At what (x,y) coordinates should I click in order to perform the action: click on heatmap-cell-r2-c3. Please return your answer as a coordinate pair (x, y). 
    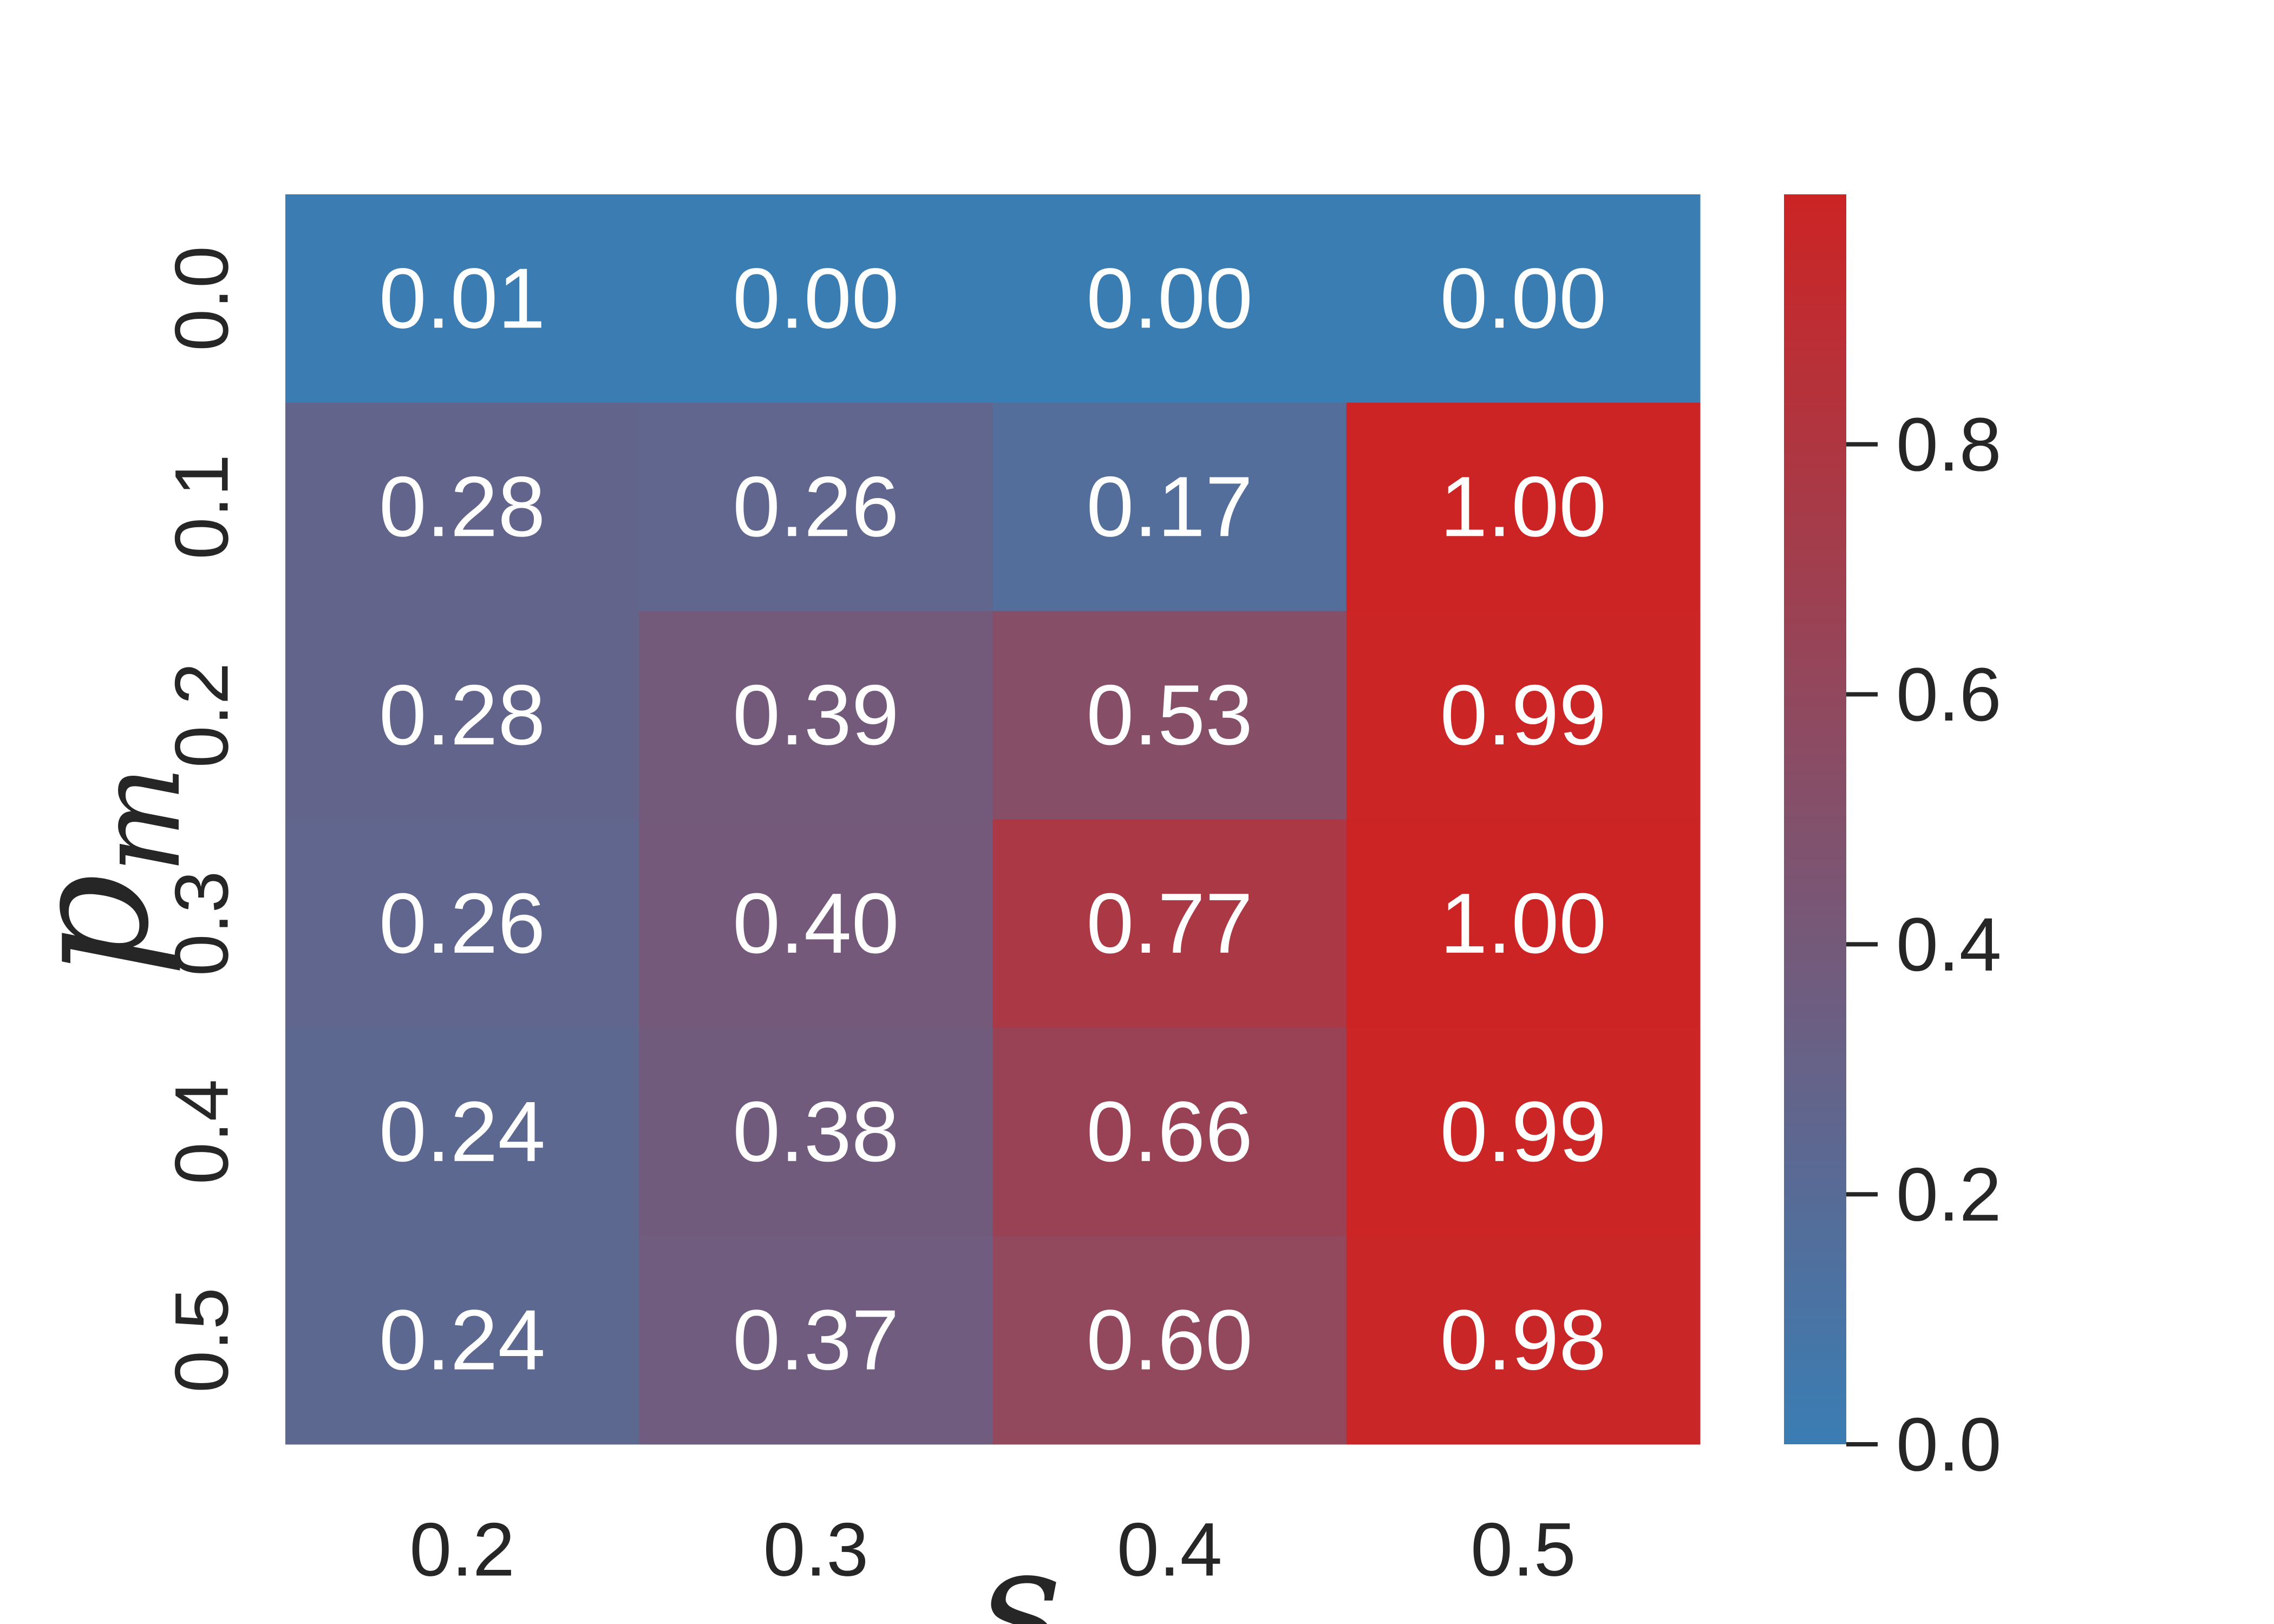
    Looking at the image, I should click on (1524, 716).